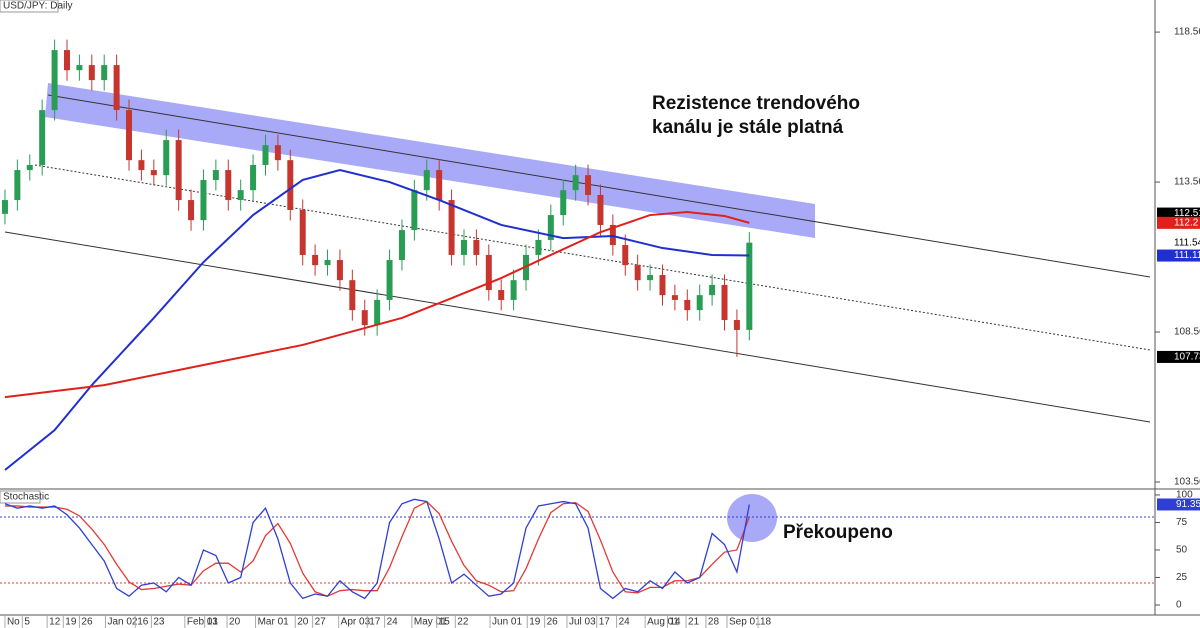  I want to click on x-tick-label: 5, so click(27, 622).